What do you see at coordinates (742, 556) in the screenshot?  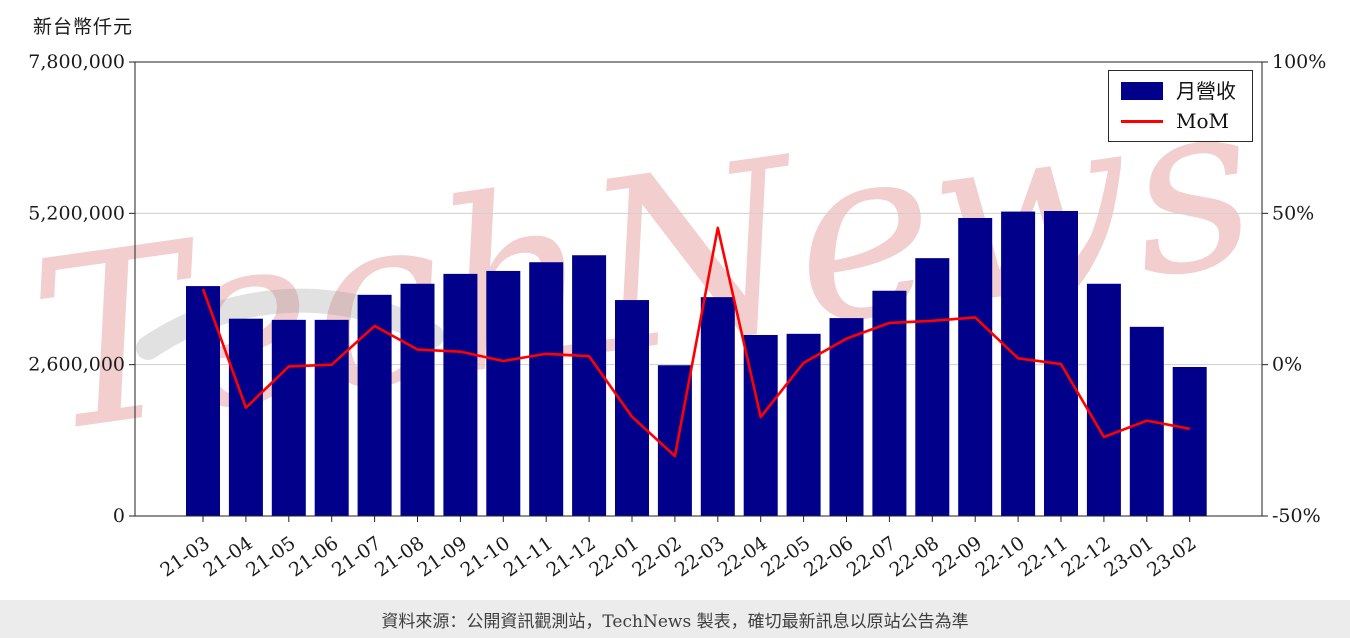 I see `x-axis-label: 22-04` at bounding box center [742, 556].